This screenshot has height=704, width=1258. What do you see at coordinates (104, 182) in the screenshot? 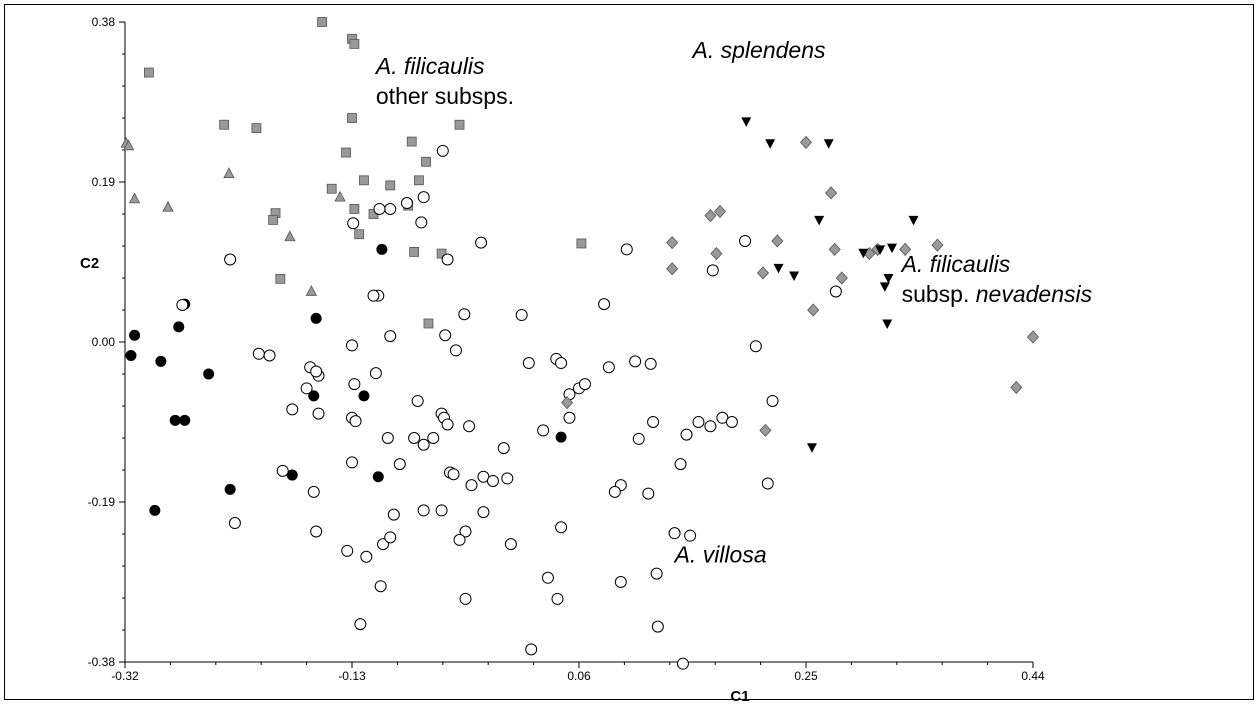
I see `y-tick-label: 0.19` at bounding box center [104, 182].